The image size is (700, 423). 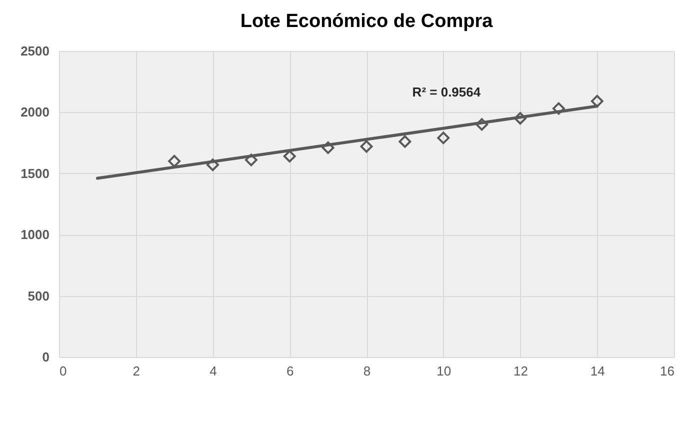 I want to click on y-tick-label: 1500, so click(x=35, y=173).